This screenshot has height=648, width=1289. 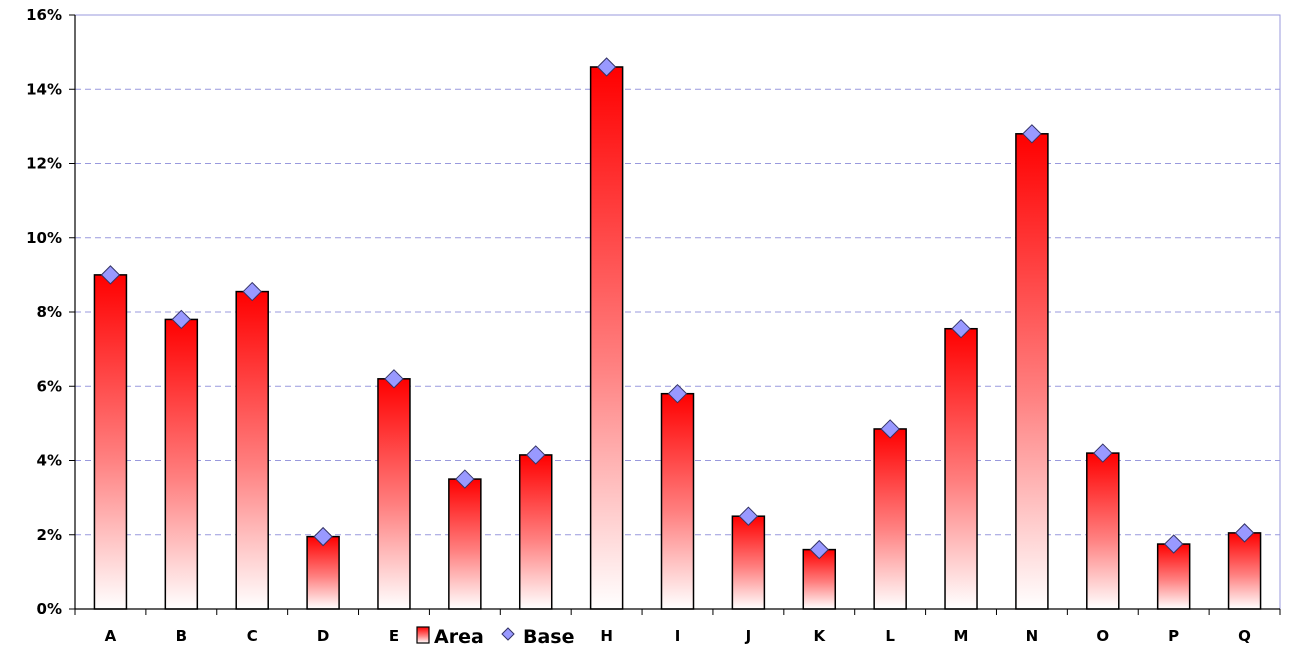 I want to click on marker-n, so click(x=1032, y=134).